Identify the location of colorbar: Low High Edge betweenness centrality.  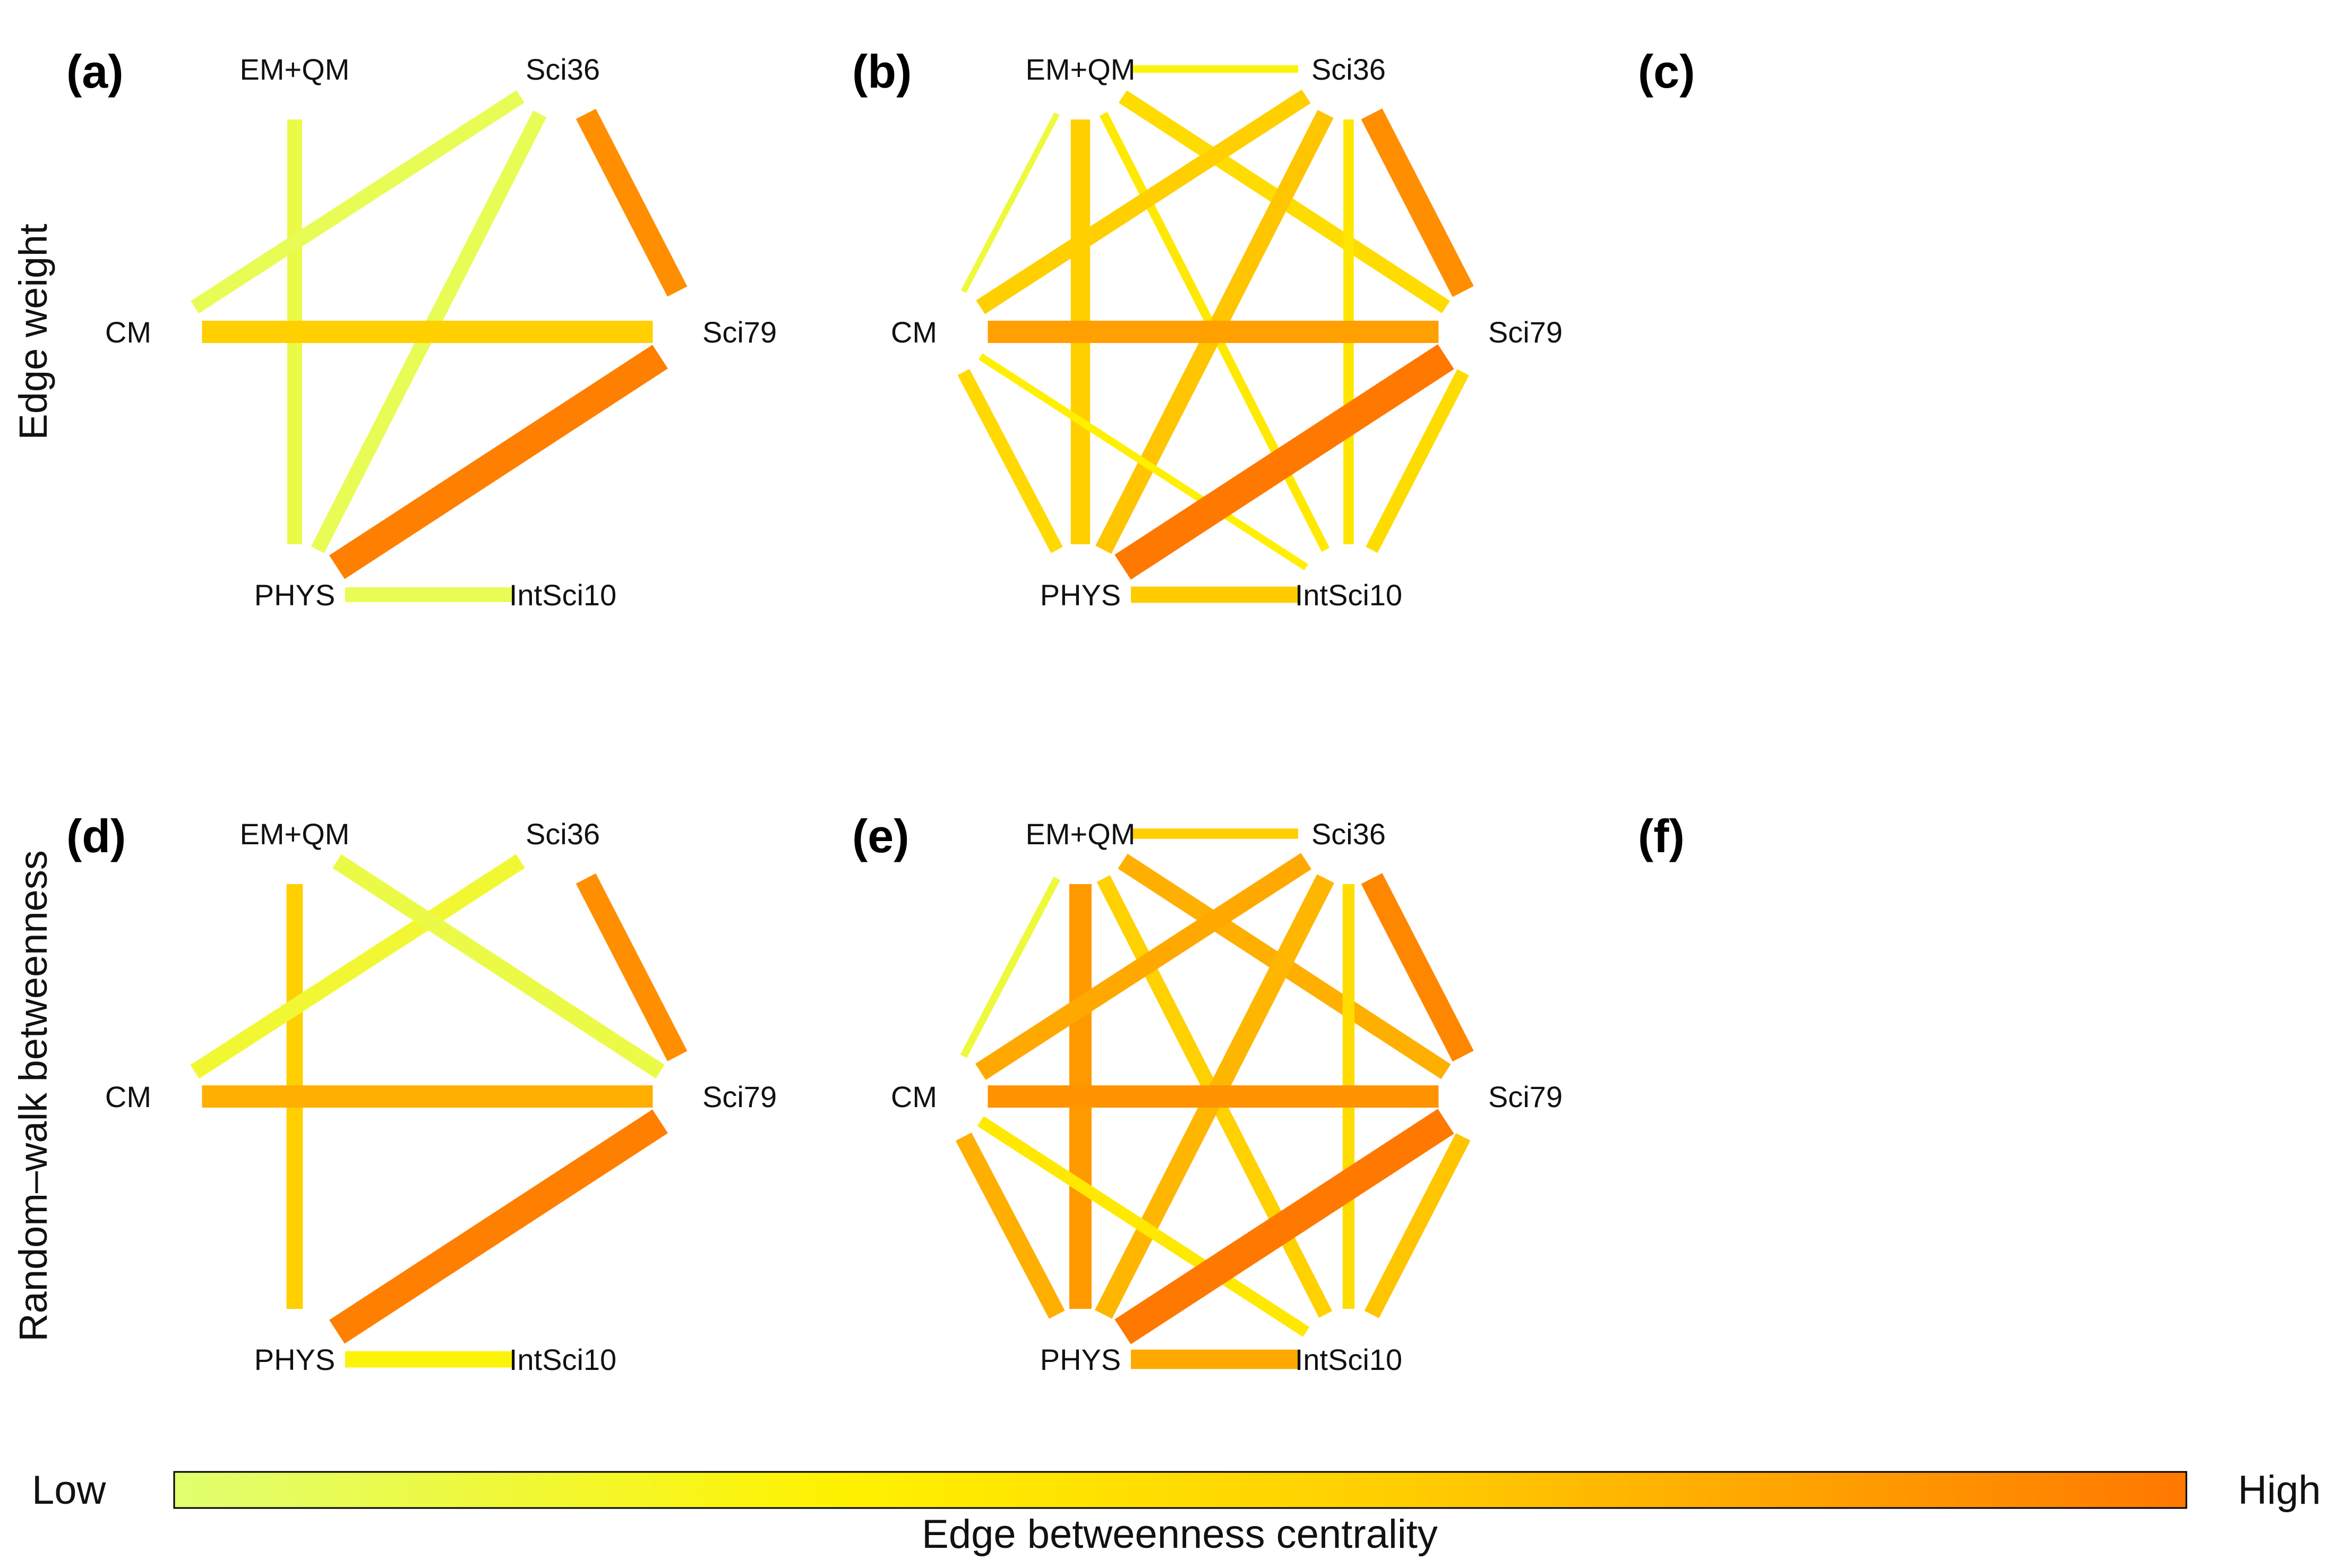
(1177, 1512).